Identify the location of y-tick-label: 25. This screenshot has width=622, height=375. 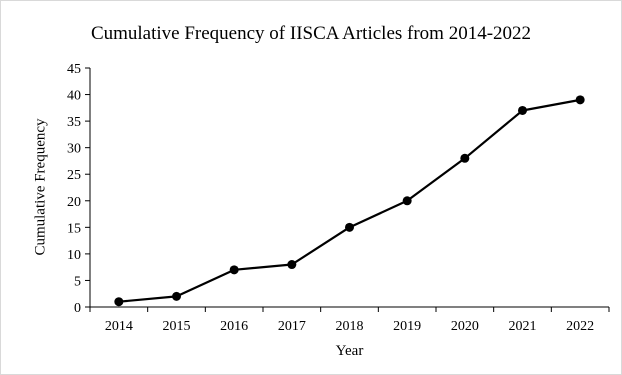
(74, 175).